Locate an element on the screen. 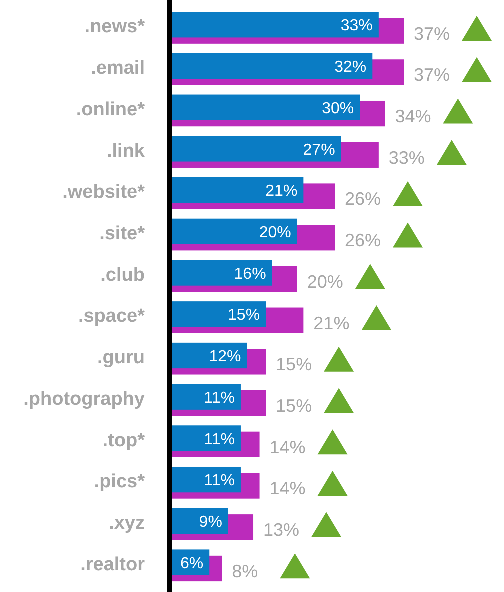 The width and height of the screenshot is (504, 592). y-tick-label: .website* is located at coordinates (104, 193).